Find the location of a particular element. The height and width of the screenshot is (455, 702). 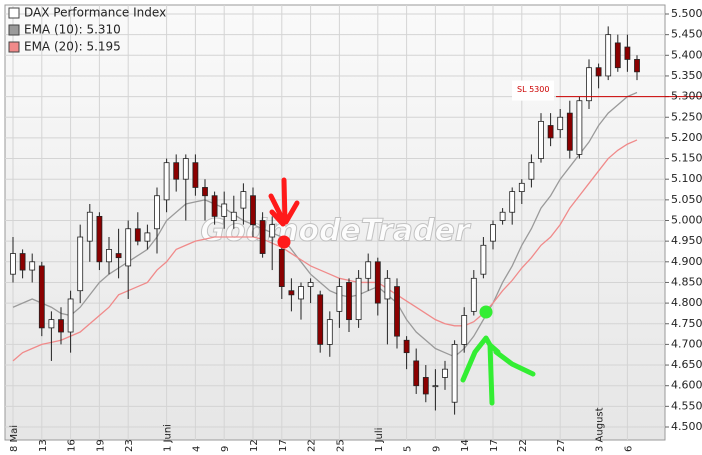

y-tick-label: 5.250 is located at coordinates (686, 116).